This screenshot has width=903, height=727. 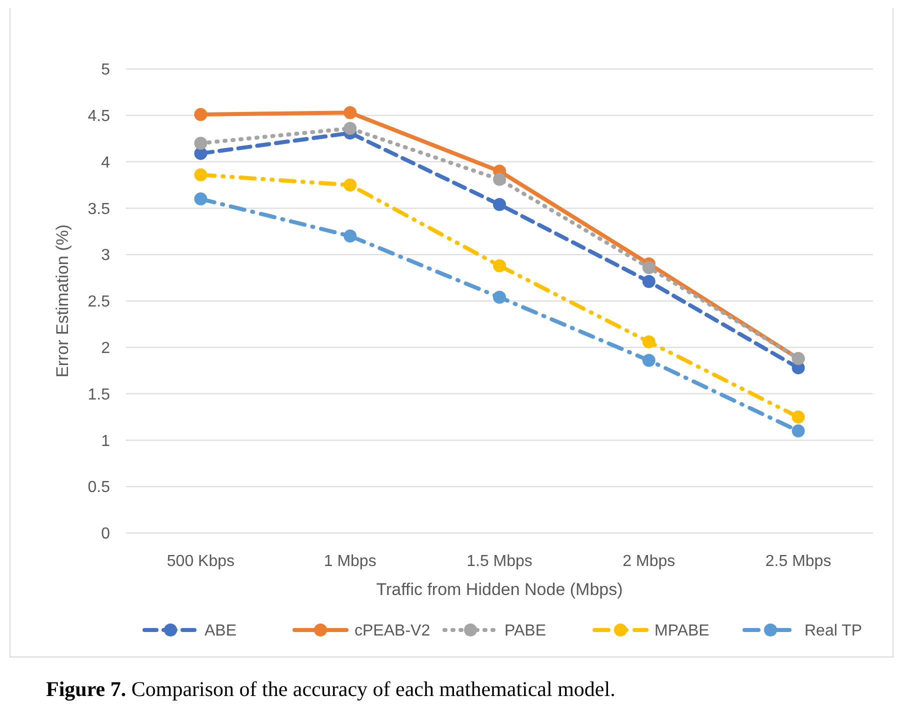 I want to click on y-tick-label: 1.5, so click(x=99, y=395).